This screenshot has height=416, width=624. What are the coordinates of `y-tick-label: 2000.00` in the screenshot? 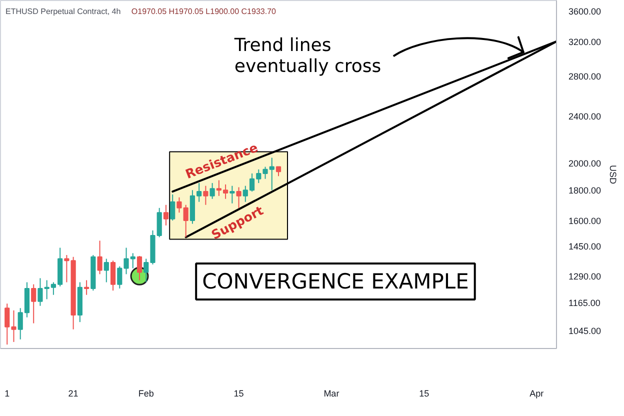 It's located at (585, 163).